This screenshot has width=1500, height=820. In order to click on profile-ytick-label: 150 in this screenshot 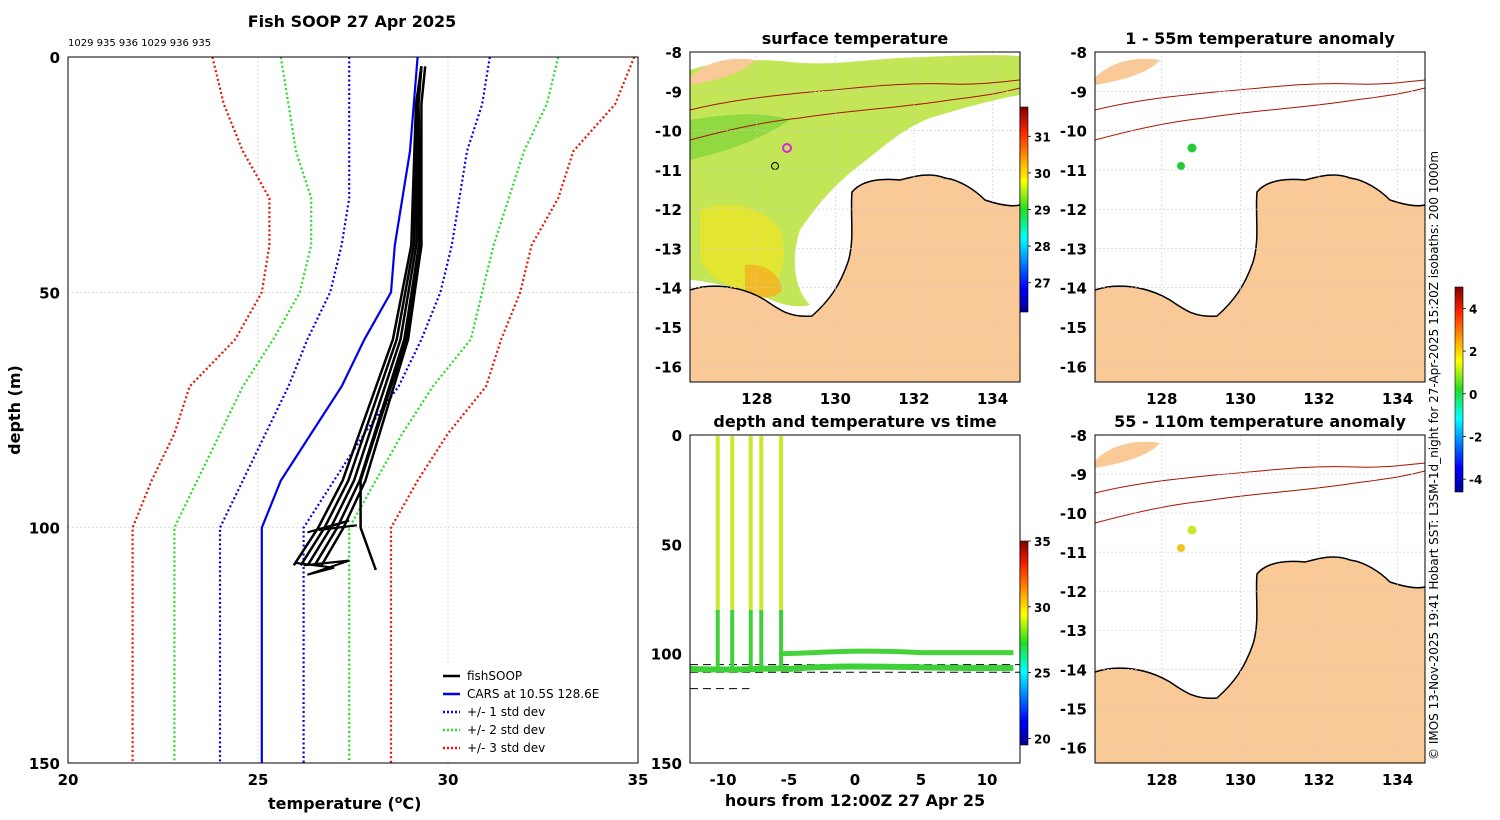, I will do `click(44, 764)`.